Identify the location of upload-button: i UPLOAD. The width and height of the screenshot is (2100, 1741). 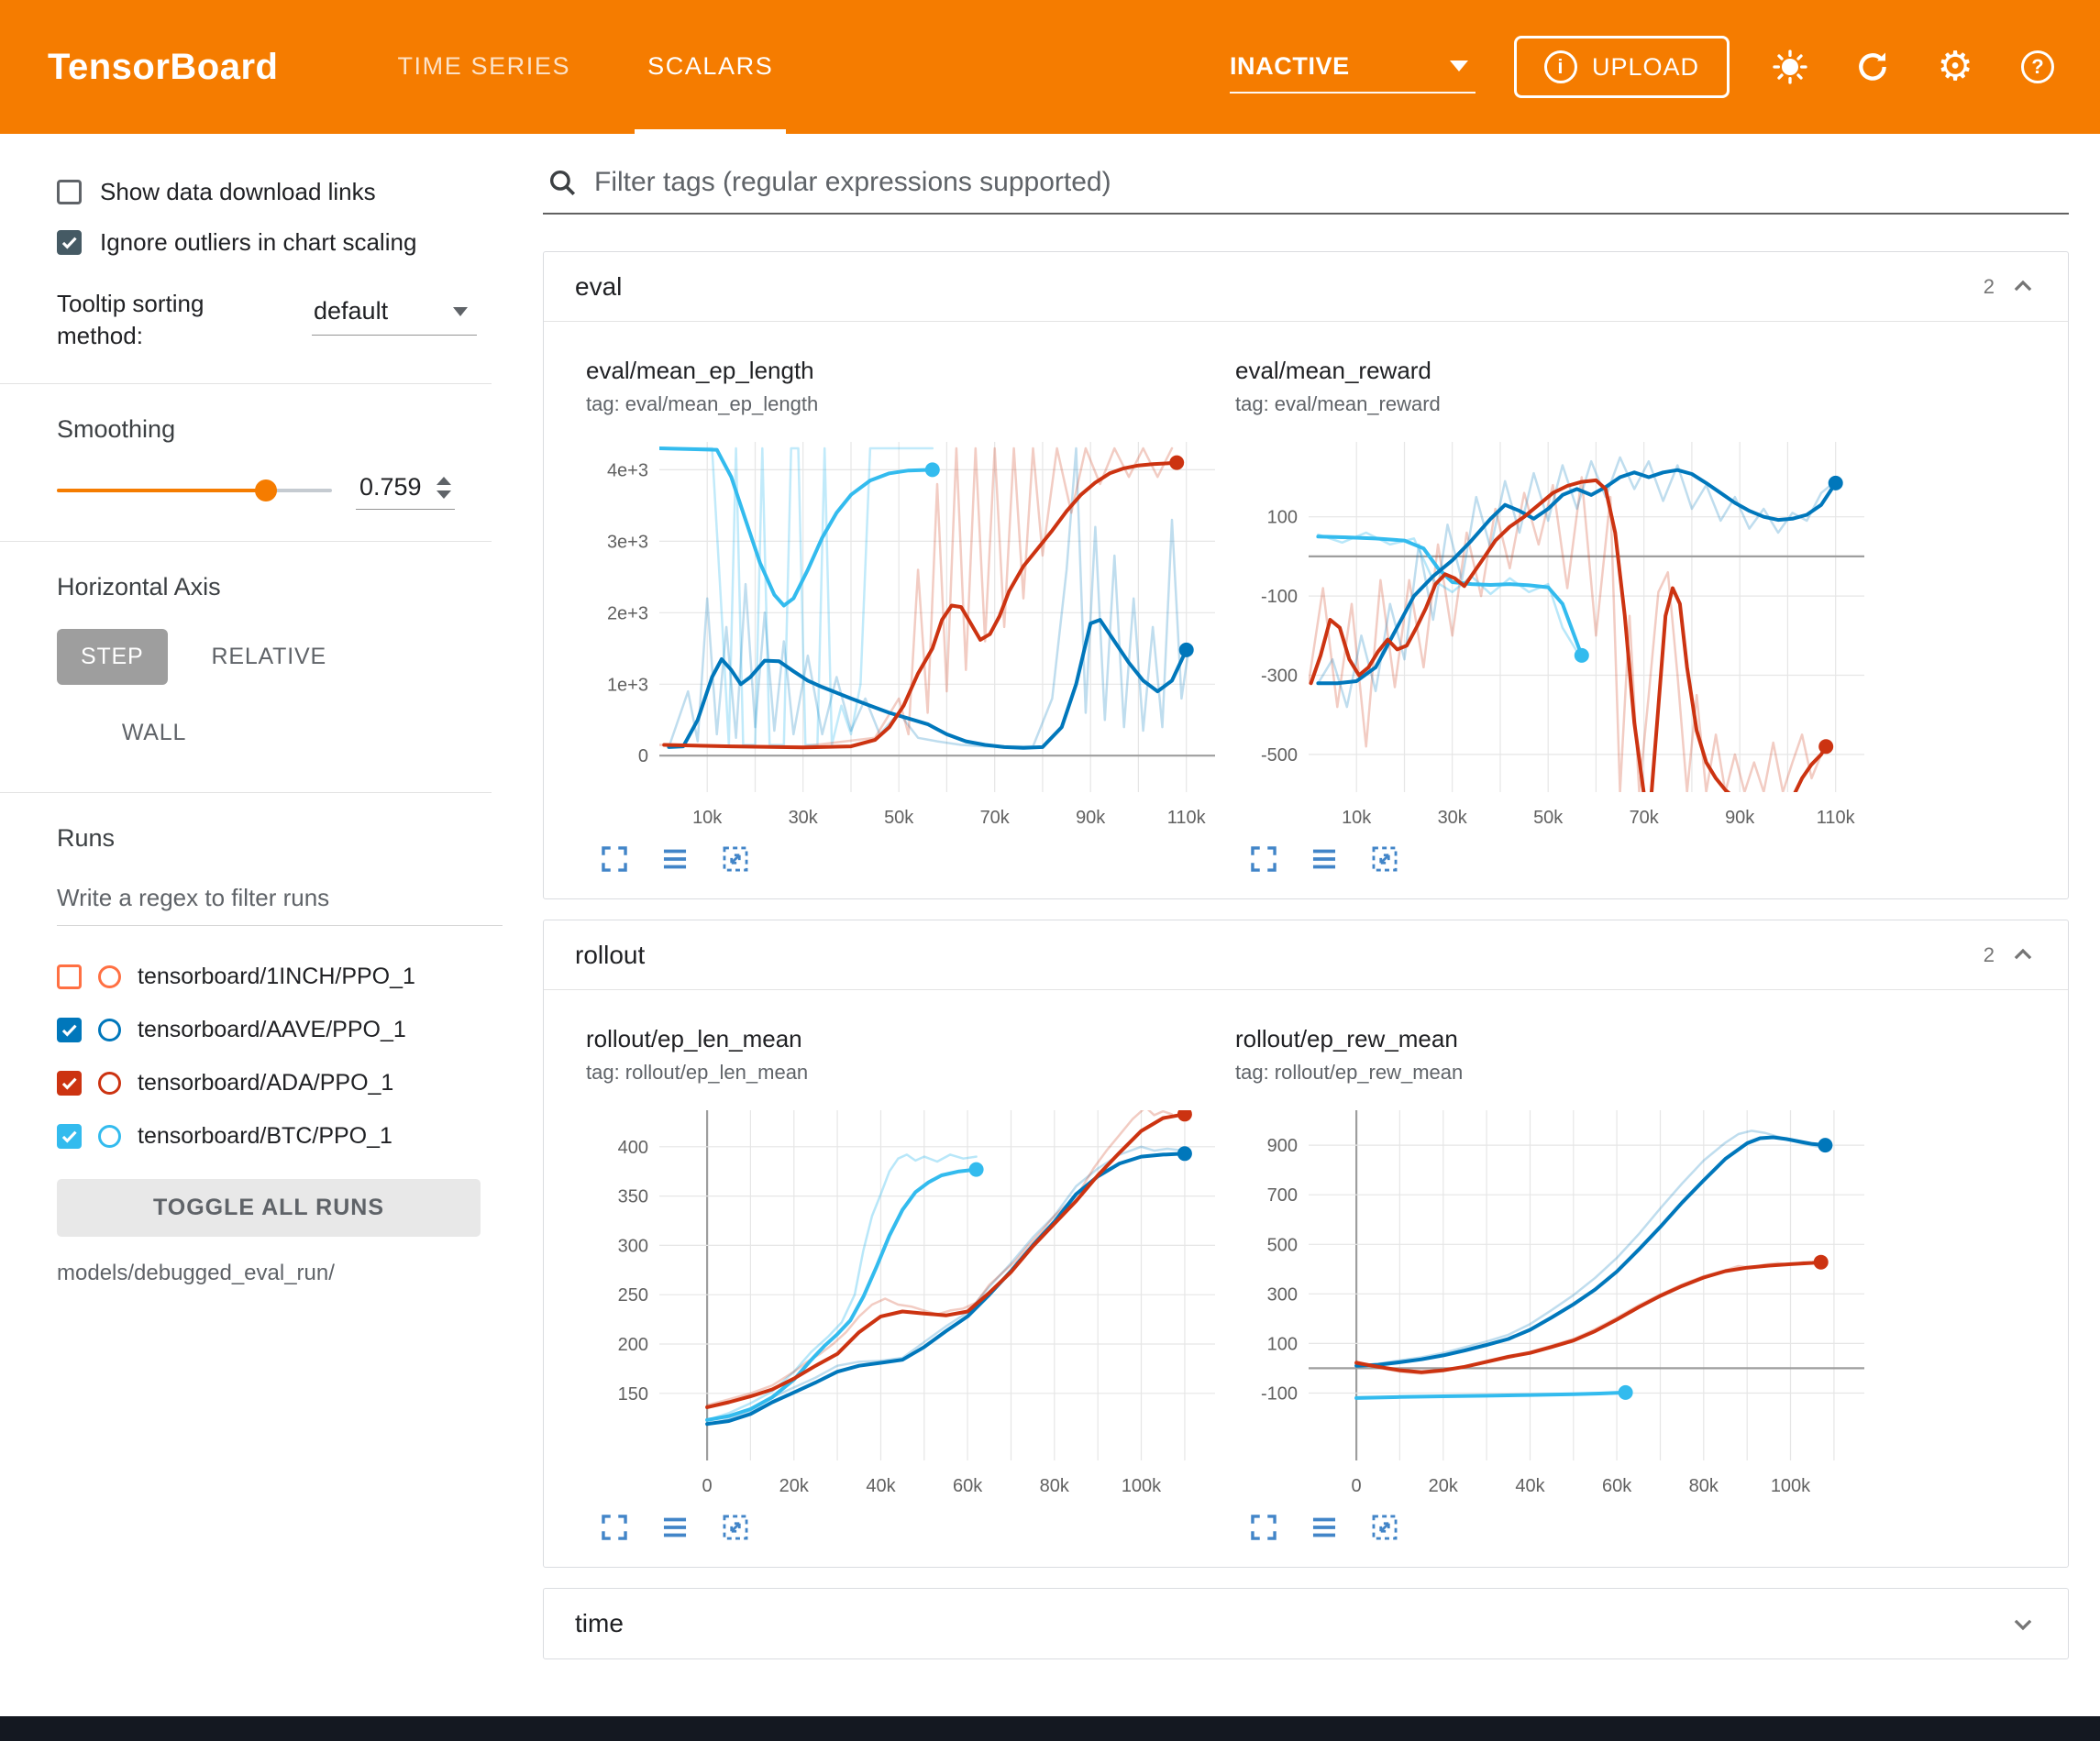
(1621, 67).